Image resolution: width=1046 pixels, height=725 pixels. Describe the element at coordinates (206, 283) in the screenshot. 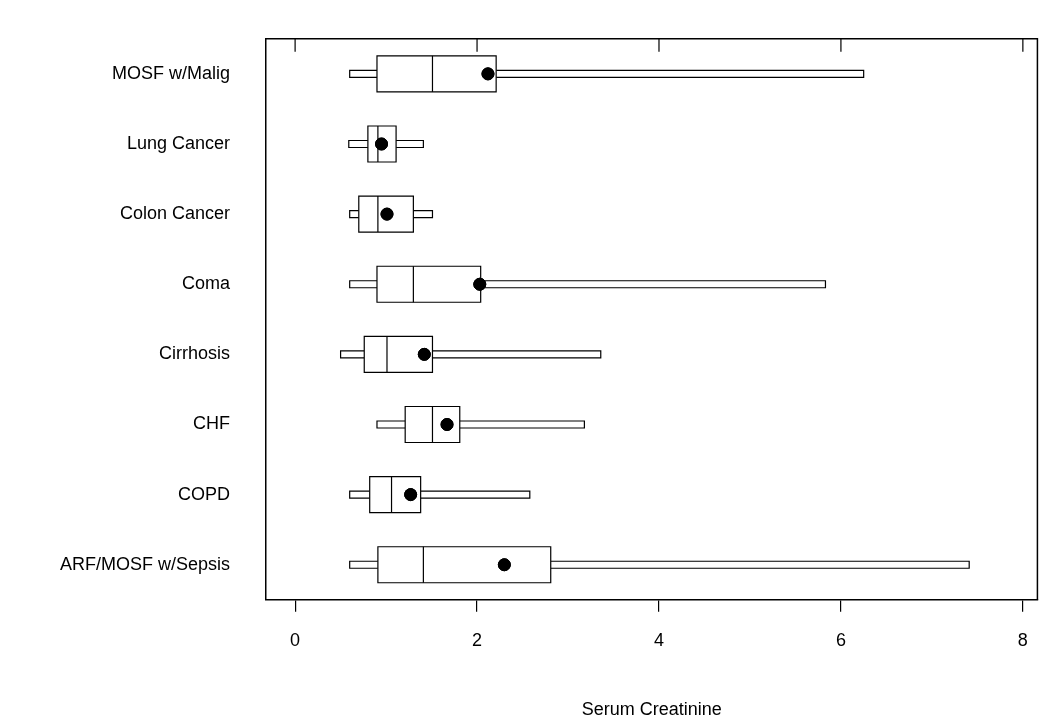

I see `y-tick-label: Coma` at that location.